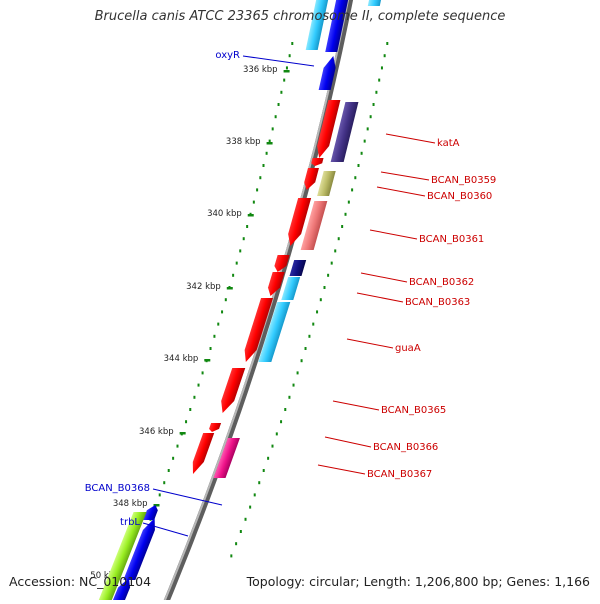 This screenshot has width=600, height=604. I want to click on ruler-tick-label: 344 kbp, so click(181, 359).